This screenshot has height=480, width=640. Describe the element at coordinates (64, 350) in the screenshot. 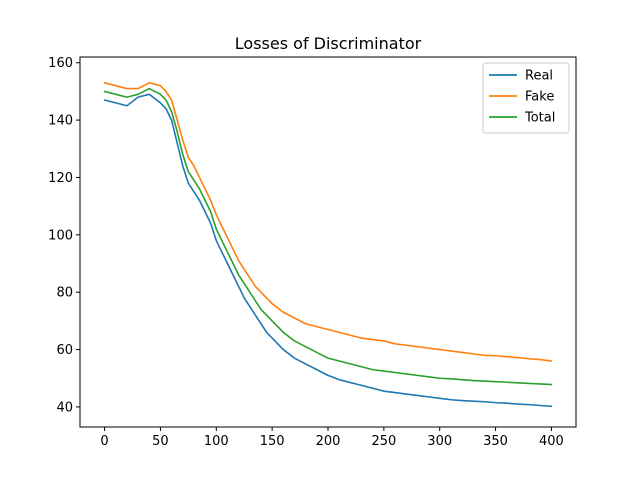

I see `y-tick-label: 60` at that location.